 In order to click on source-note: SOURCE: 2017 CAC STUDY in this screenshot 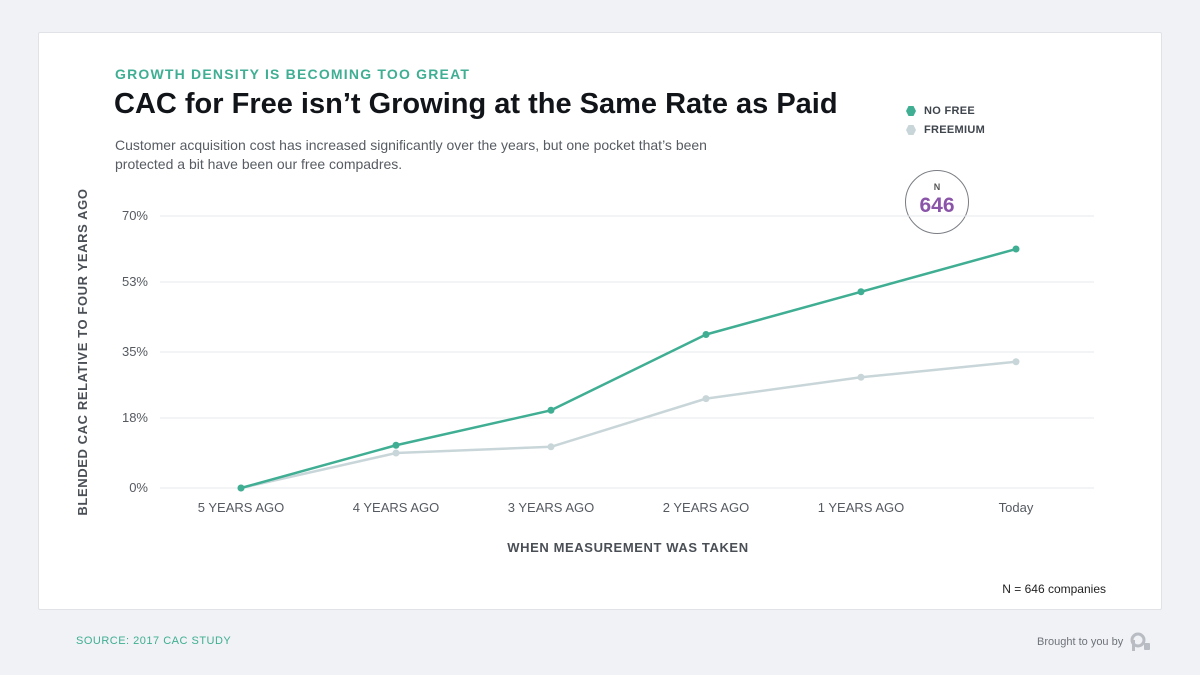, I will do `click(154, 641)`.